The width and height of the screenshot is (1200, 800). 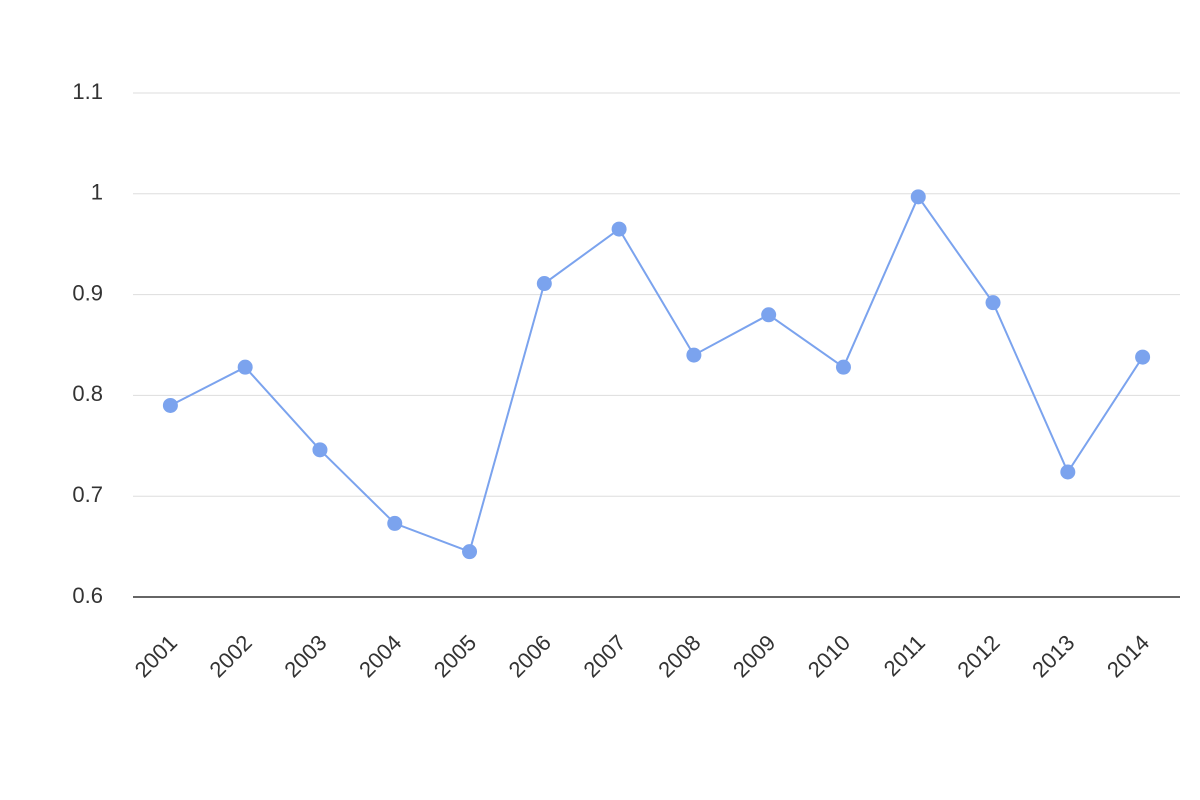 What do you see at coordinates (1128, 656) in the screenshot?
I see `x-tick-label: 2014` at bounding box center [1128, 656].